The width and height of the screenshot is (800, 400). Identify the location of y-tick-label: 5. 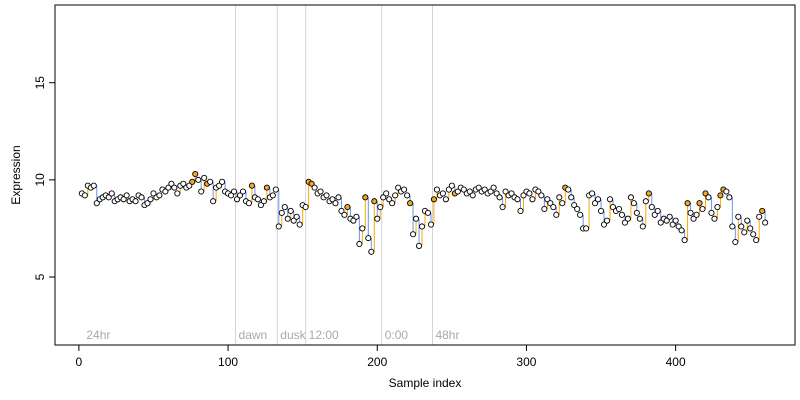
(40, 276).